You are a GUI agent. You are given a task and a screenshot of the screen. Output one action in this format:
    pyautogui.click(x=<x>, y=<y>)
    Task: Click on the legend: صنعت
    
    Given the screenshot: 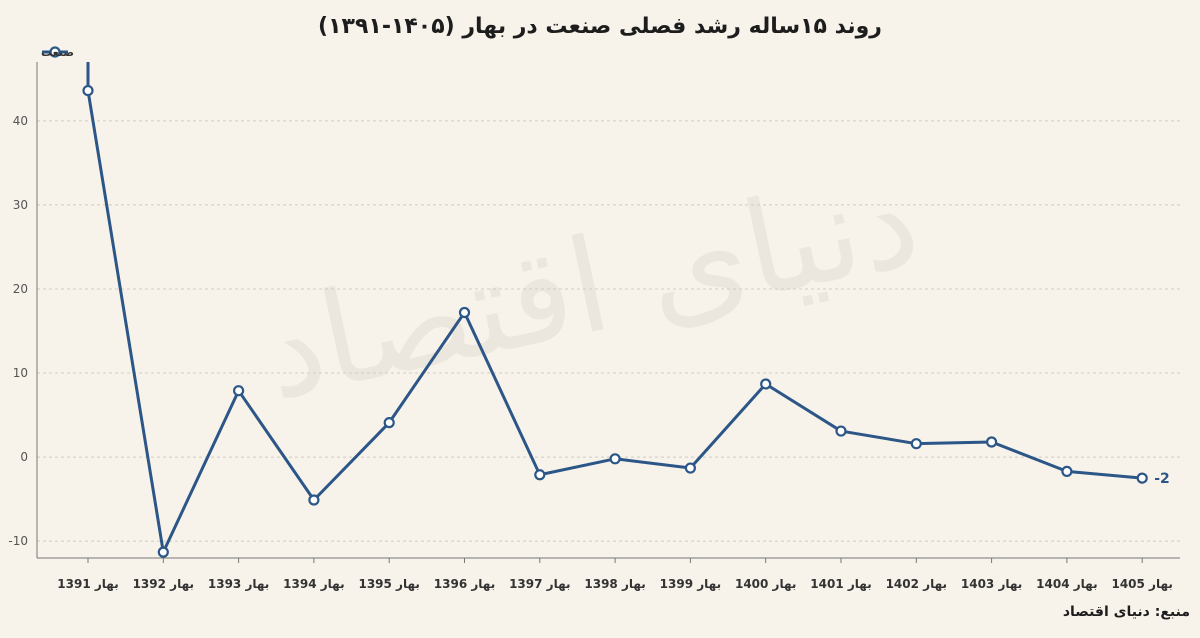 What is the action you would take?
    pyautogui.click(x=57, y=52)
    